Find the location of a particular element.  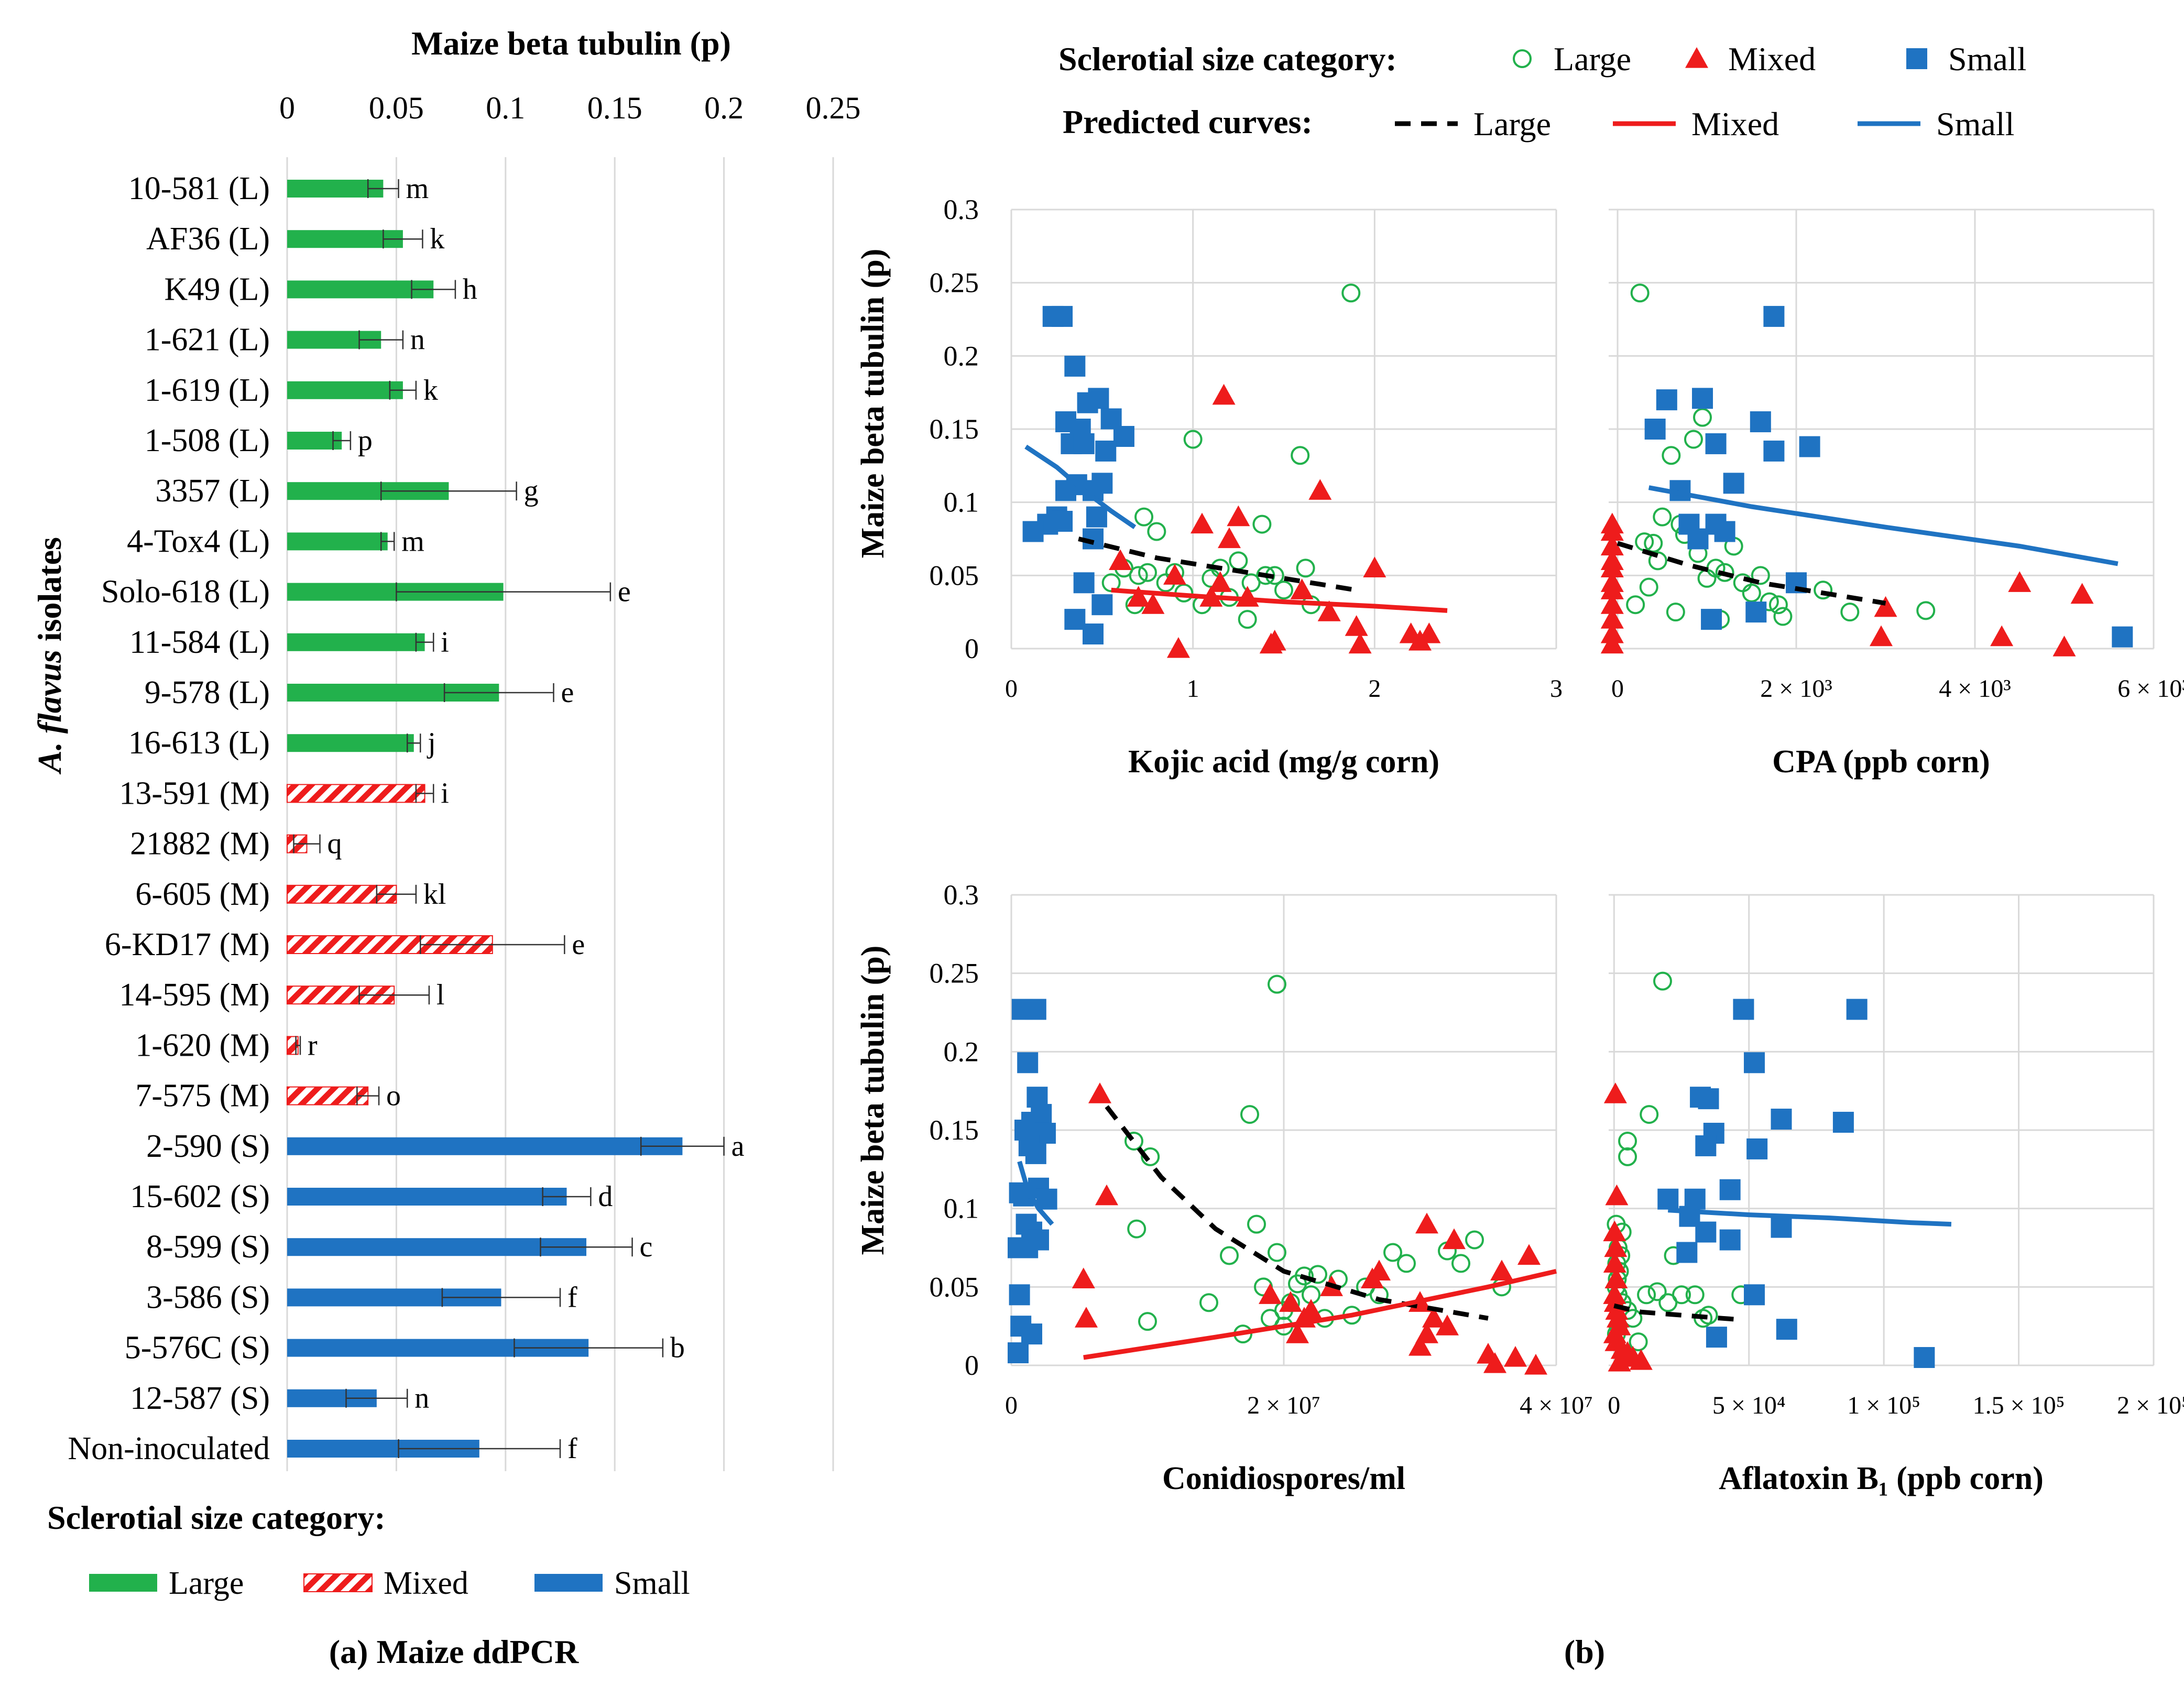

panel-b-caption: (b) is located at coordinates (1584, 1651).